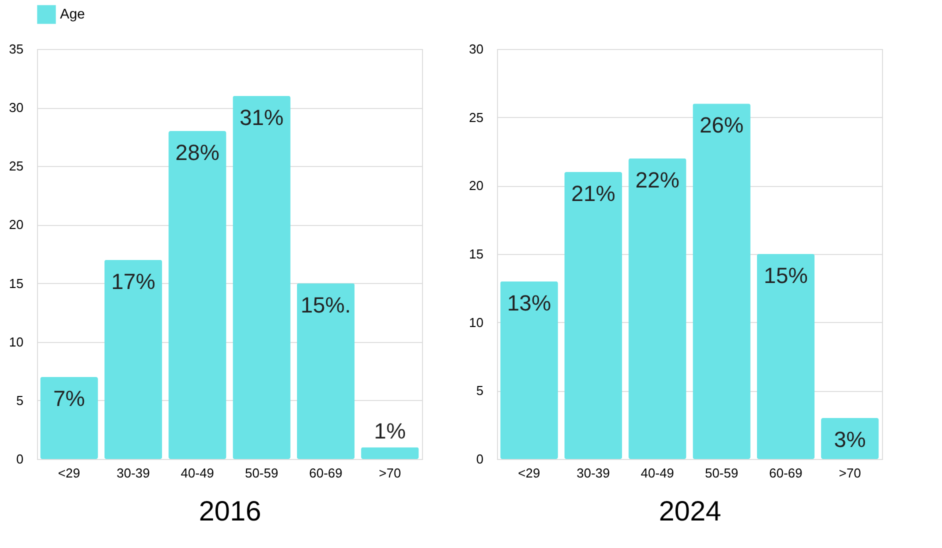 Image resolution: width=942 pixels, height=548 pixels. Describe the element at coordinates (16, 49) in the screenshot. I see `y-tick-label: 35` at that location.